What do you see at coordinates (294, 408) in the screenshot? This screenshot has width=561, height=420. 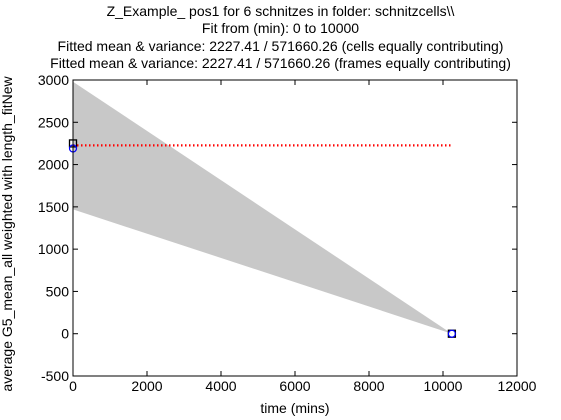 I see `x-axis-label: time (mins)` at bounding box center [294, 408].